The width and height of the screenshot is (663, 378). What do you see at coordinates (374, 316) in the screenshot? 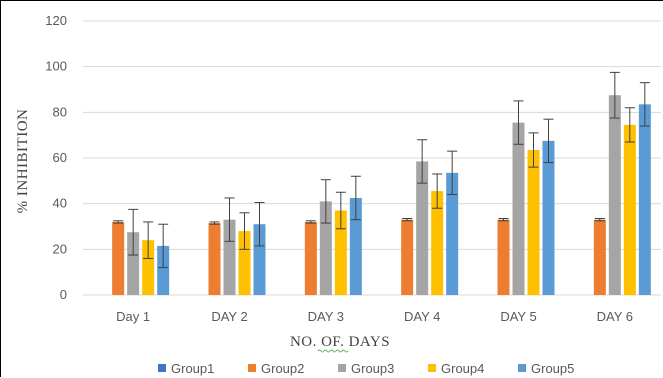
I see `x-axis-ticks: Day 1 DAY 2 DAY 3 DAY 4 DAY 5 DAY 6` at bounding box center [374, 316].